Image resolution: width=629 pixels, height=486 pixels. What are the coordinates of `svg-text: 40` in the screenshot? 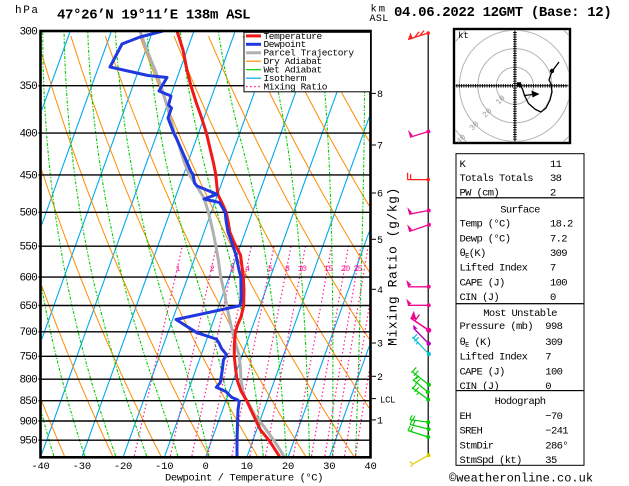 It's located at (370, 467).